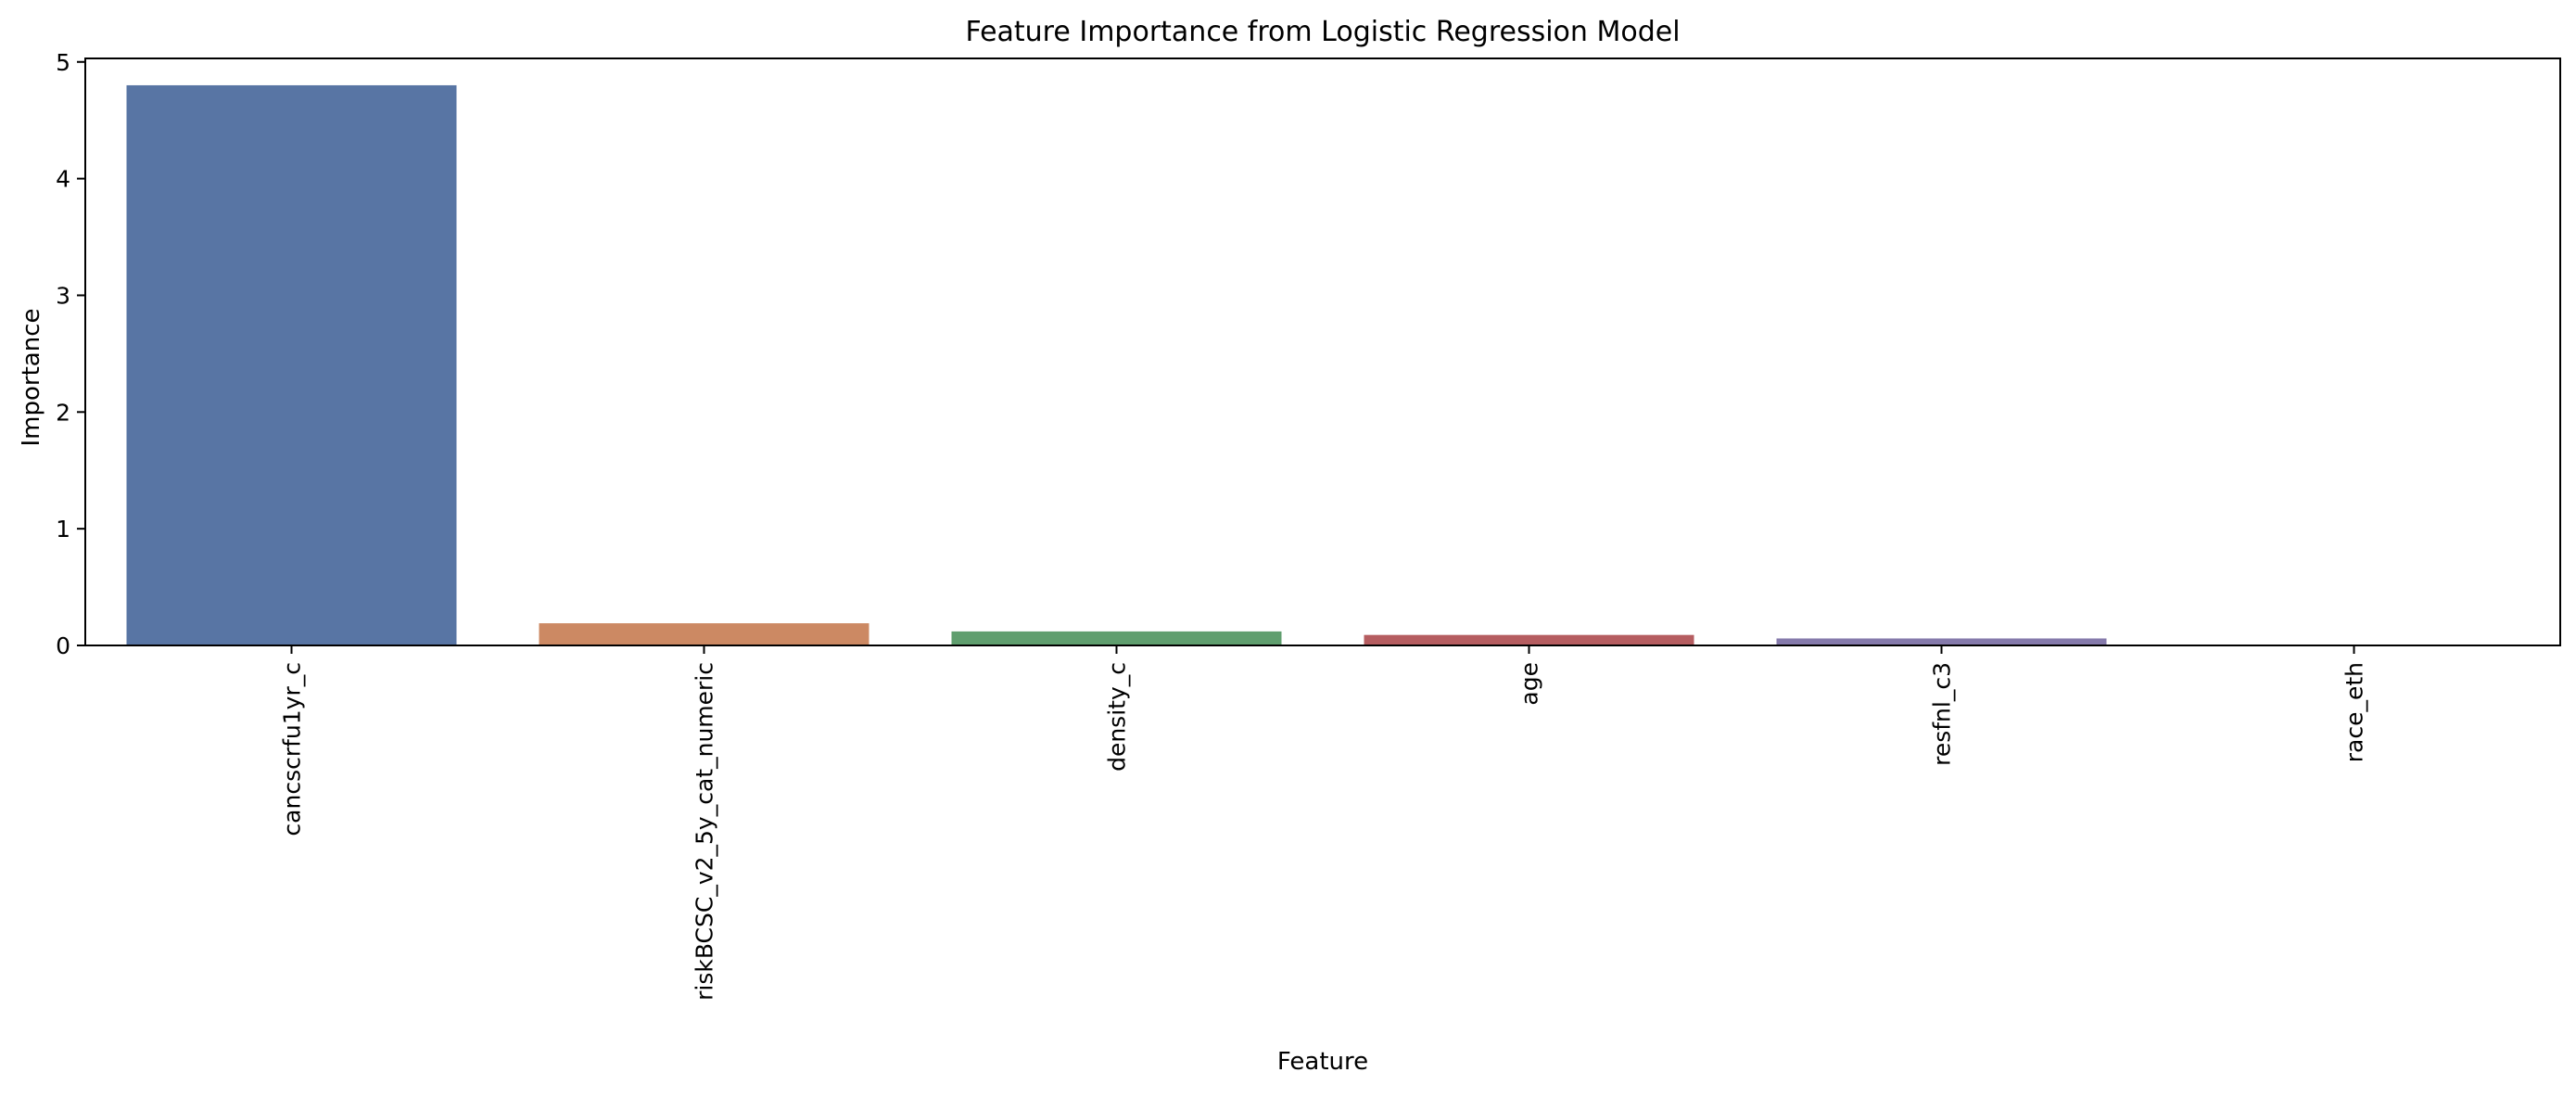 This screenshot has height=1098, width=2576. Describe the element at coordinates (70, 354) in the screenshot. I see `y-axis: 0 1 2 3 4 5` at that location.